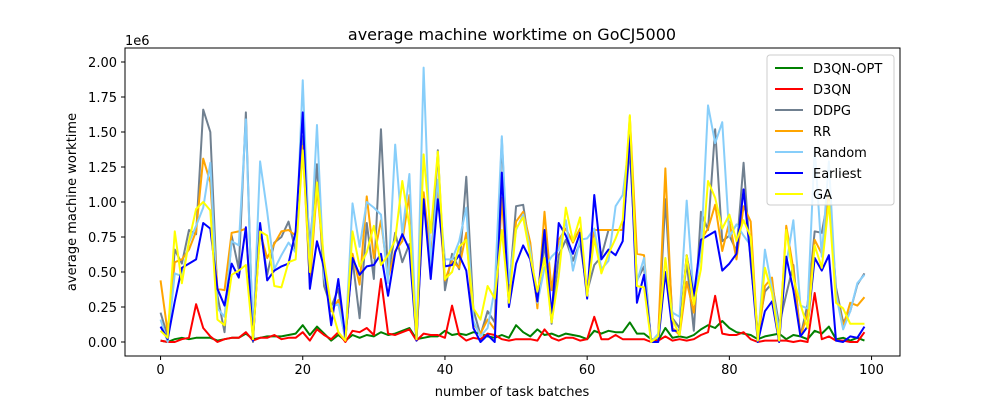  Describe the element at coordinates (137, 41) in the screenshot. I see `y-axis-offset-label: 1e6` at that location.